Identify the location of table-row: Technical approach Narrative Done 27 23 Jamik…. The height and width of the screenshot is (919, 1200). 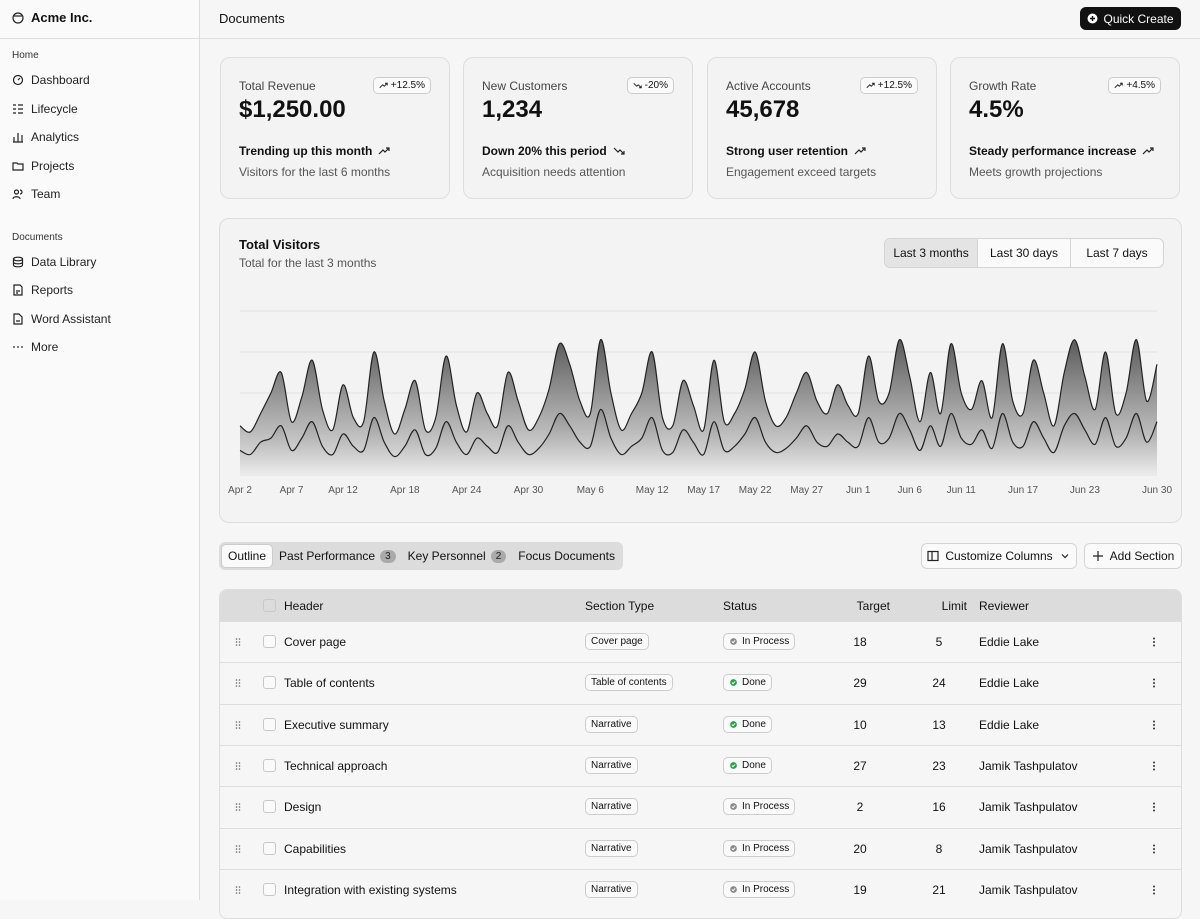
(700, 765).